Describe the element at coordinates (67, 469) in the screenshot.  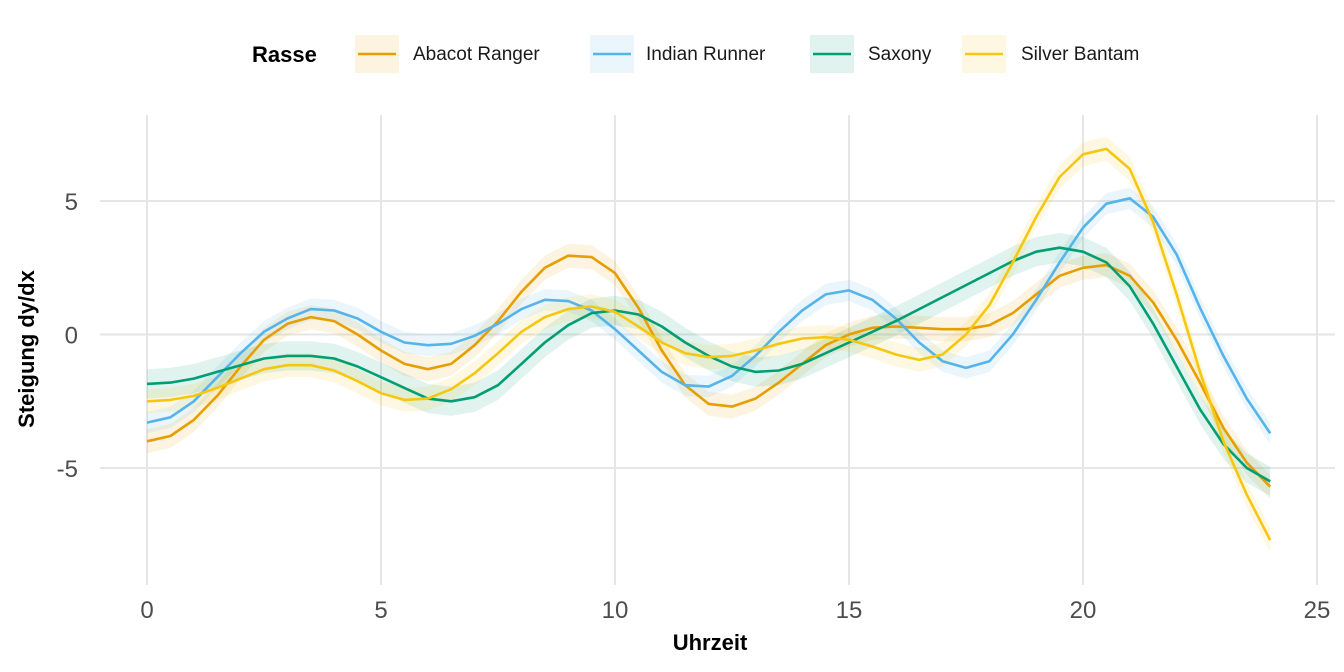
I see `y-tick-label: -5` at that location.